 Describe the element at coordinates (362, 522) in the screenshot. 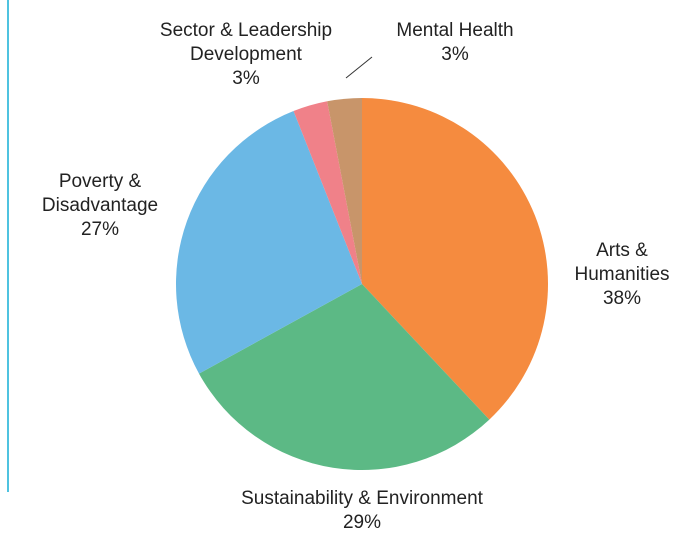

I see `slice-percent-sustainability-environment: 29%` at that location.